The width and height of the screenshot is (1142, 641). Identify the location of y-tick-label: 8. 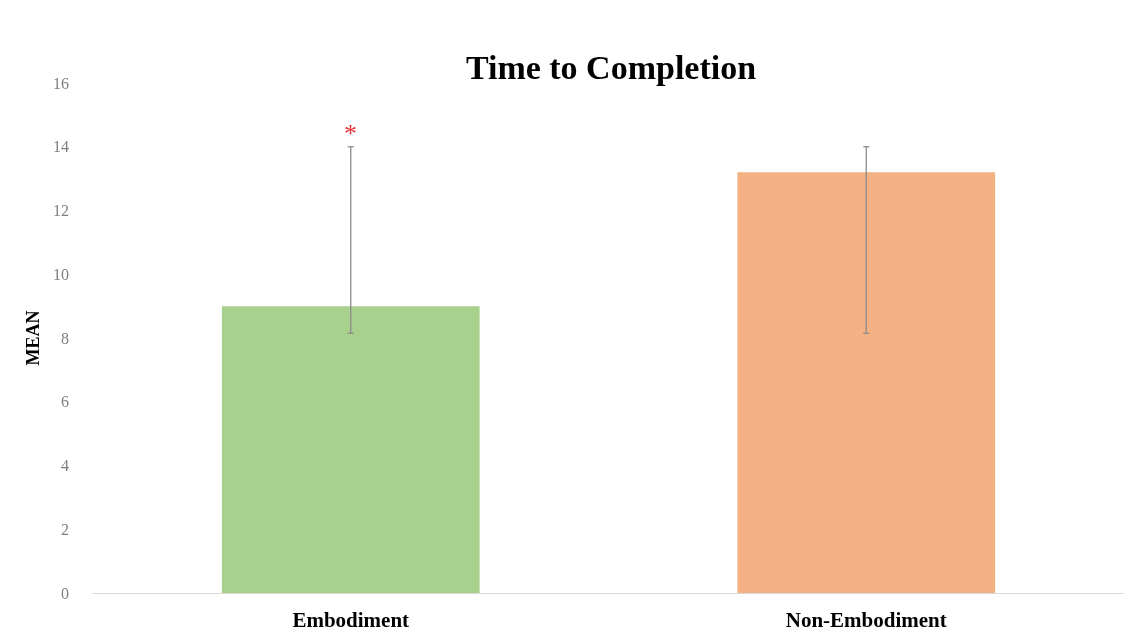
(65, 338).